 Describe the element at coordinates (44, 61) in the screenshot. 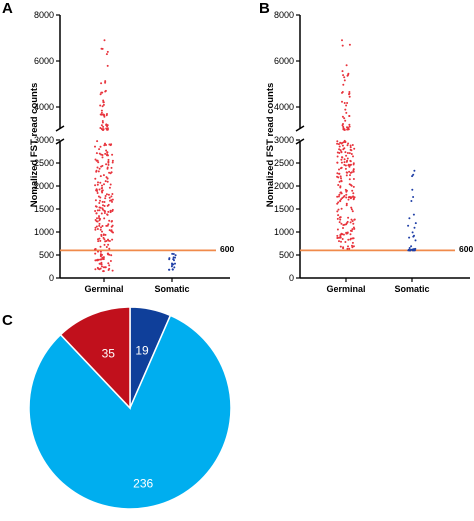

I see `panel-a-ytick-label-6000: 6000` at that location.